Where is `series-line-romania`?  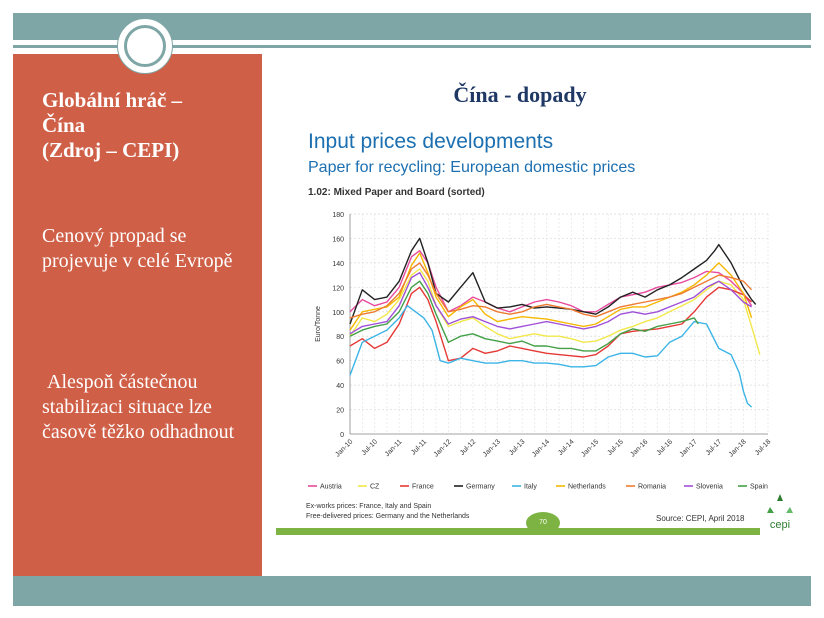
series-line-romania is located at coordinates (551, 290).